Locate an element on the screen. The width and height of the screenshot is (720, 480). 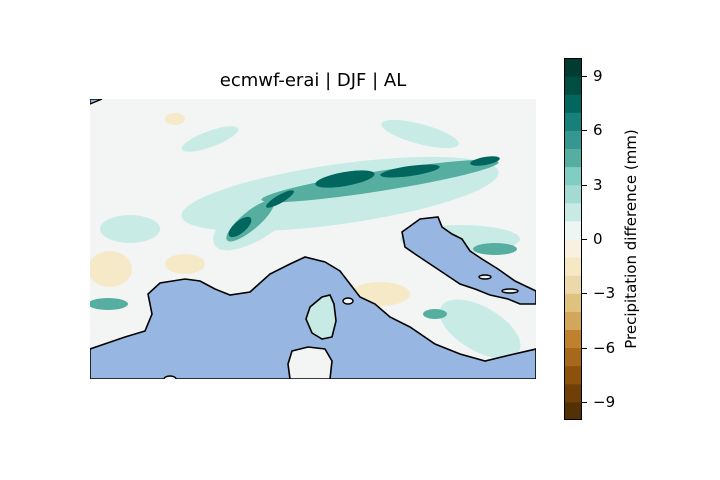
small-islands is located at coordinates (341, 326).